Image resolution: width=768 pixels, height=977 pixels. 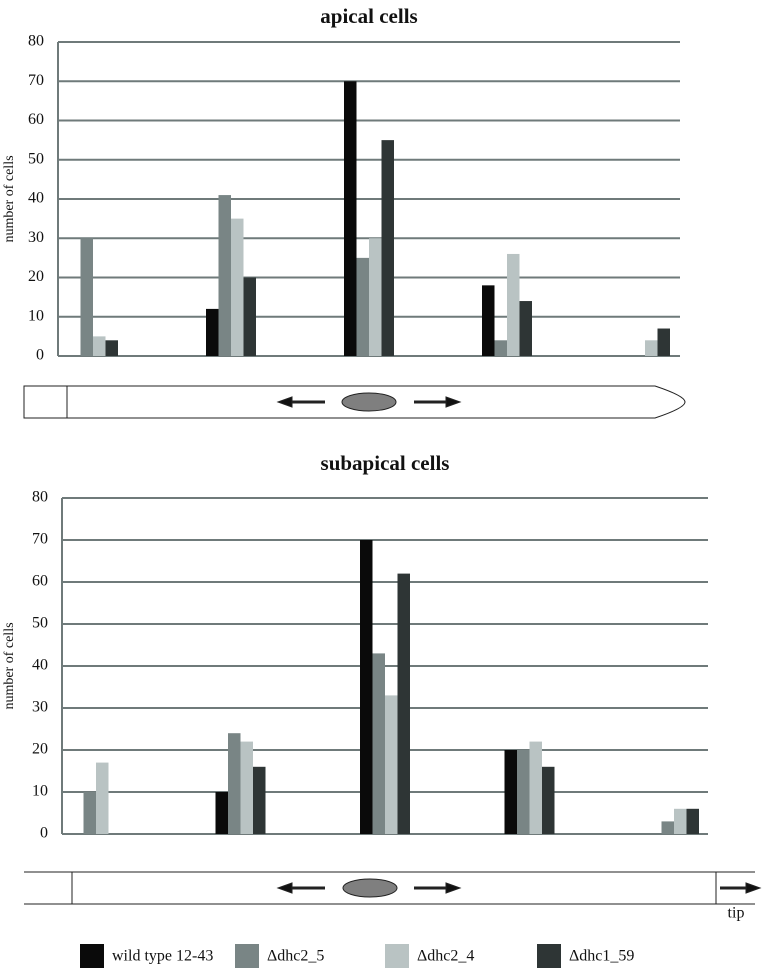 What do you see at coordinates (445, 956) in the screenshot?
I see `legend-label: Δdhc2_4` at bounding box center [445, 956].